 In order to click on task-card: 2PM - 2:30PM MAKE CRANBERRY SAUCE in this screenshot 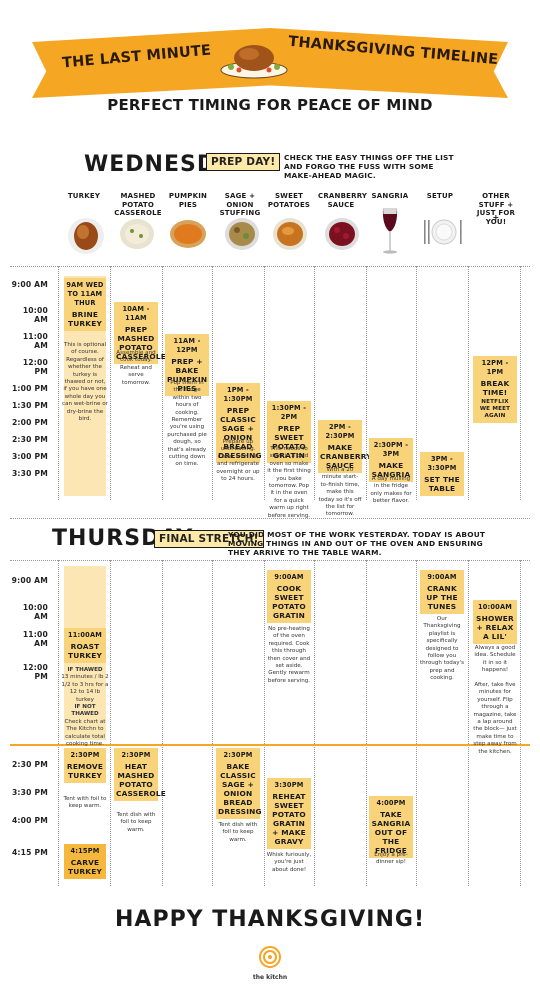, I will do `click(345, 446)`.